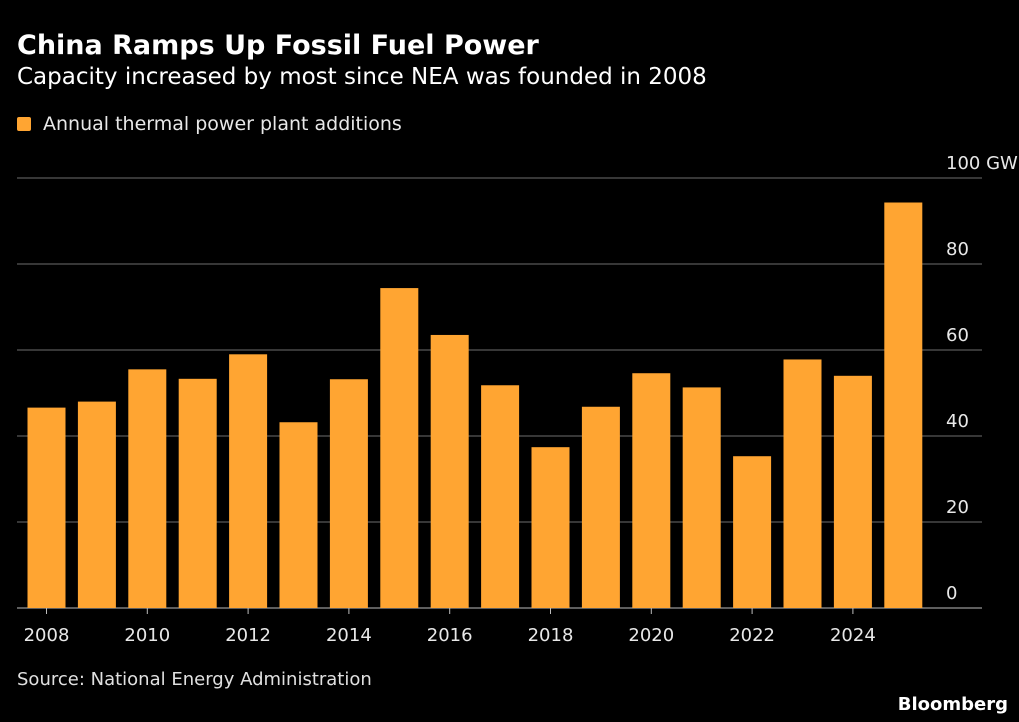 The width and height of the screenshot is (1019, 722). What do you see at coordinates (651, 635) in the screenshot?
I see `x-tick-label: 2020` at bounding box center [651, 635].